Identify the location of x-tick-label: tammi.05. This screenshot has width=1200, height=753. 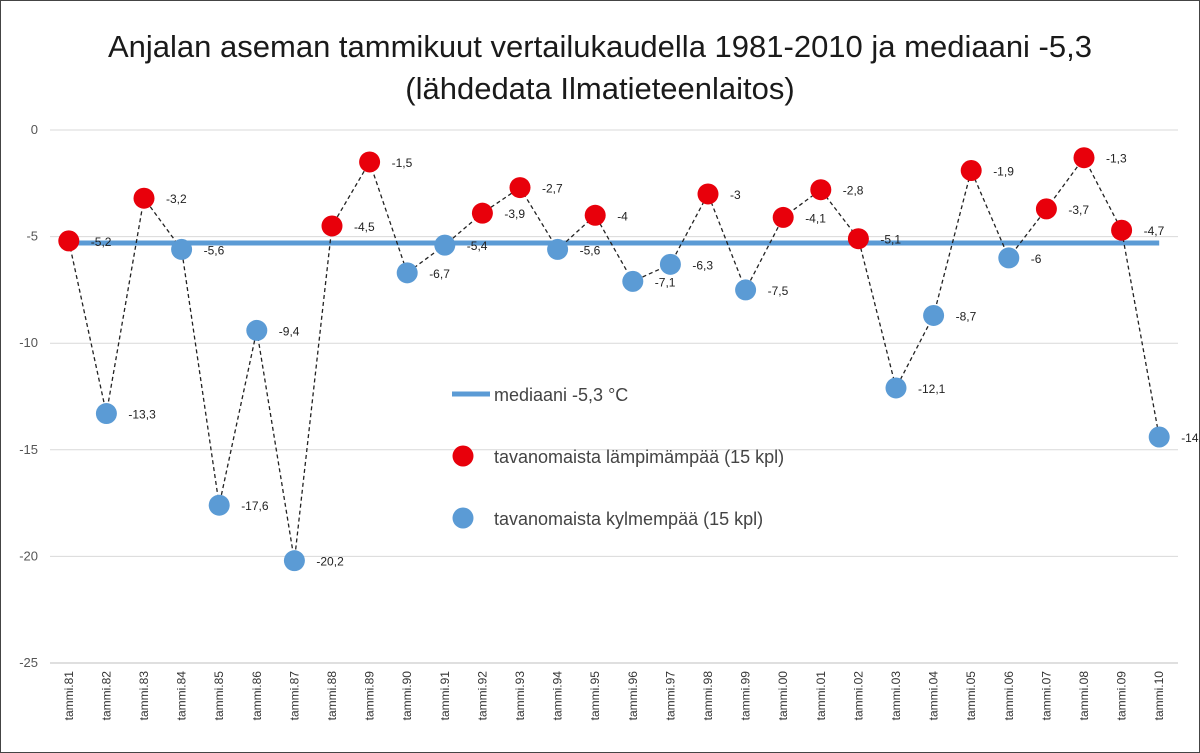
(971, 696).